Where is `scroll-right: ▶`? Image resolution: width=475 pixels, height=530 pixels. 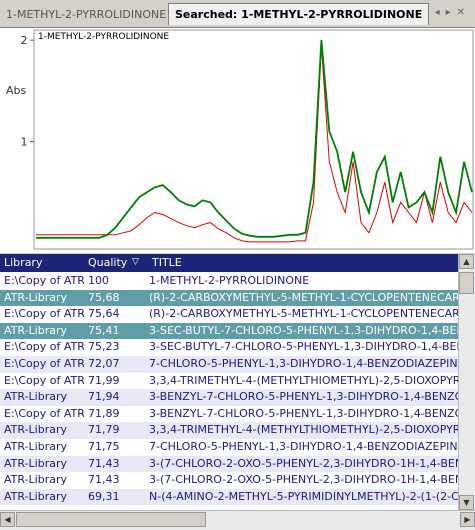 scroll-right: ▶ is located at coordinates (467, 519).